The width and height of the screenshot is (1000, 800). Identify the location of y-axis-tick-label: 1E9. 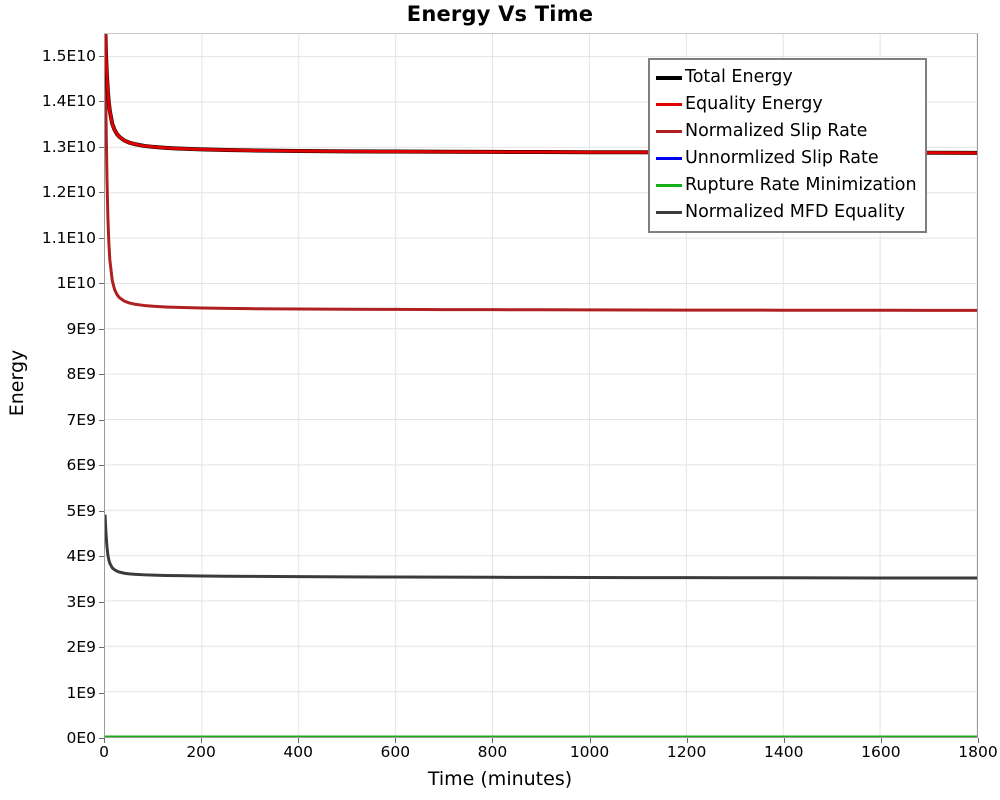
(81, 692).